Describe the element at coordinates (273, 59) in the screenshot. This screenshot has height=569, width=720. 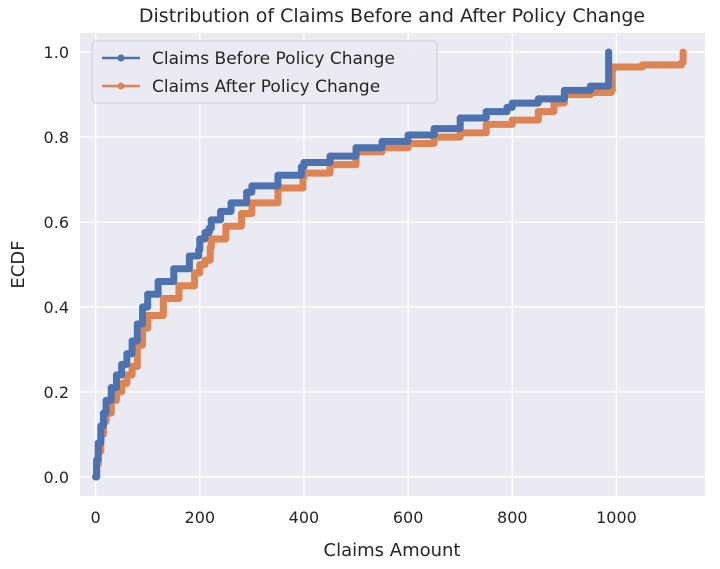
I see `legend-label-before: Claims Before Policy Change` at that location.